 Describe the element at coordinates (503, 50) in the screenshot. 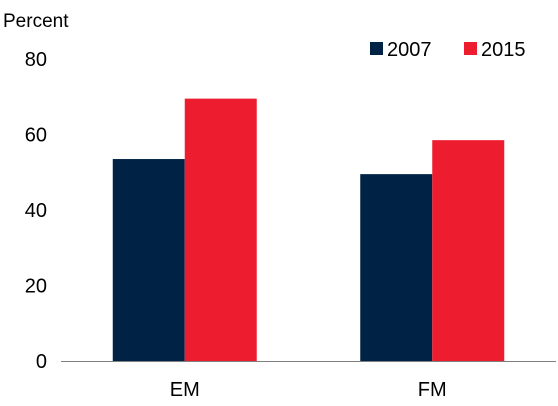

I see `legend-label: 2015` at that location.